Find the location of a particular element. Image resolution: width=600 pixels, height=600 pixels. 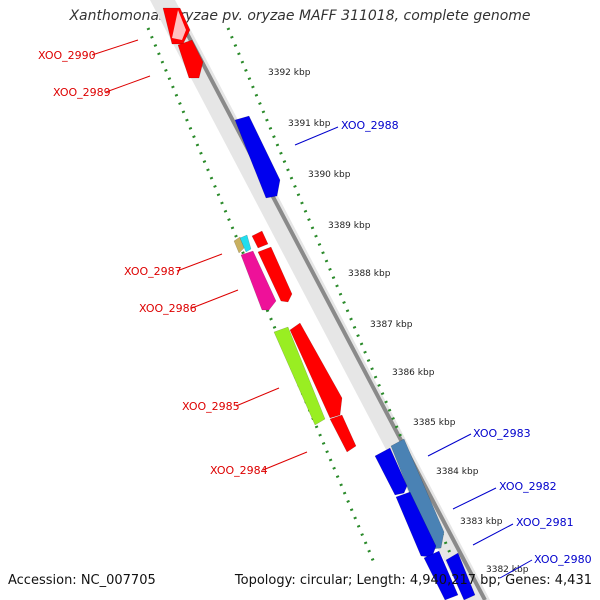

gene-label: XOO_2989 is located at coordinates (82, 92).